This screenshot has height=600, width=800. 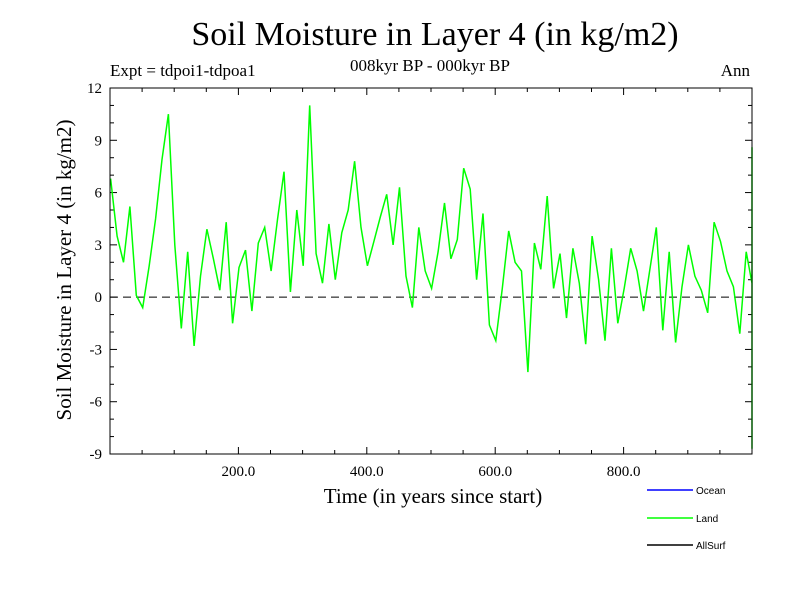 What do you see at coordinates (495, 472) in the screenshot?
I see `x-tick-label: 600.0` at bounding box center [495, 472].